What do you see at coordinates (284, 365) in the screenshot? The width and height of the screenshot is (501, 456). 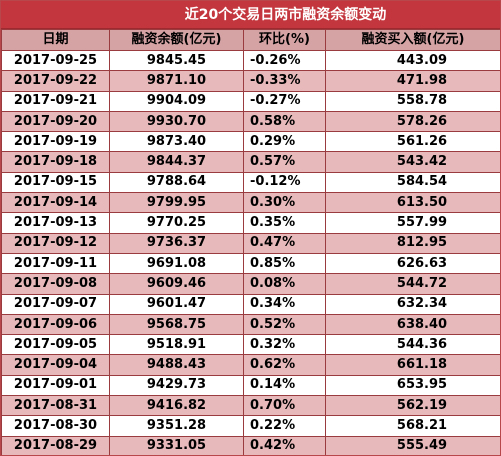 I see `cell-change: 0.62%` at bounding box center [284, 365].